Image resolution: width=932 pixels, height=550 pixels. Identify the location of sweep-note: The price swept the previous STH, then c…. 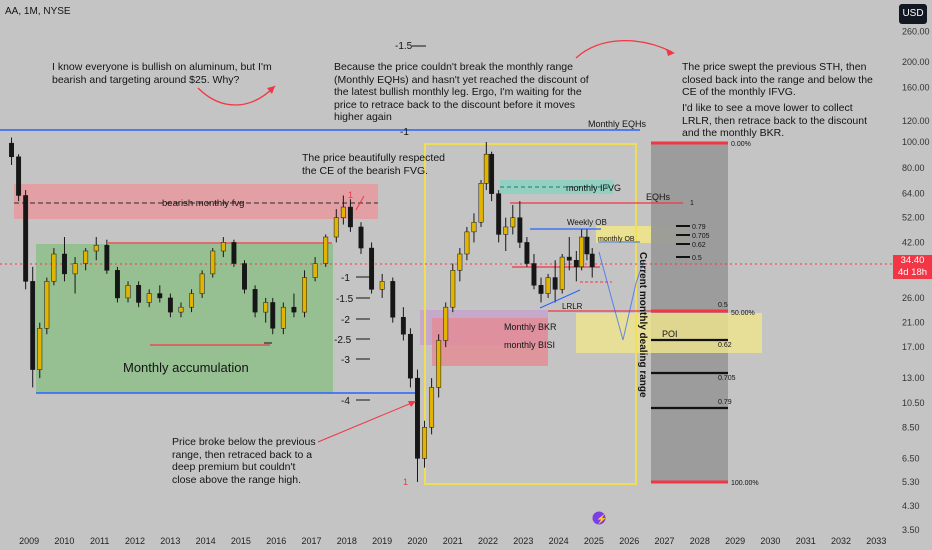
(777, 79).